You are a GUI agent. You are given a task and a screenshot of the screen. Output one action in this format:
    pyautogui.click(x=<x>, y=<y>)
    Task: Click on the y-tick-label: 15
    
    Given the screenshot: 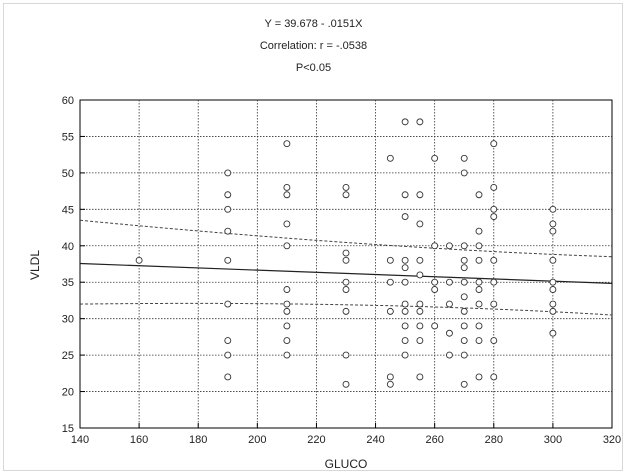 What is the action you would take?
    pyautogui.click(x=68, y=429)
    